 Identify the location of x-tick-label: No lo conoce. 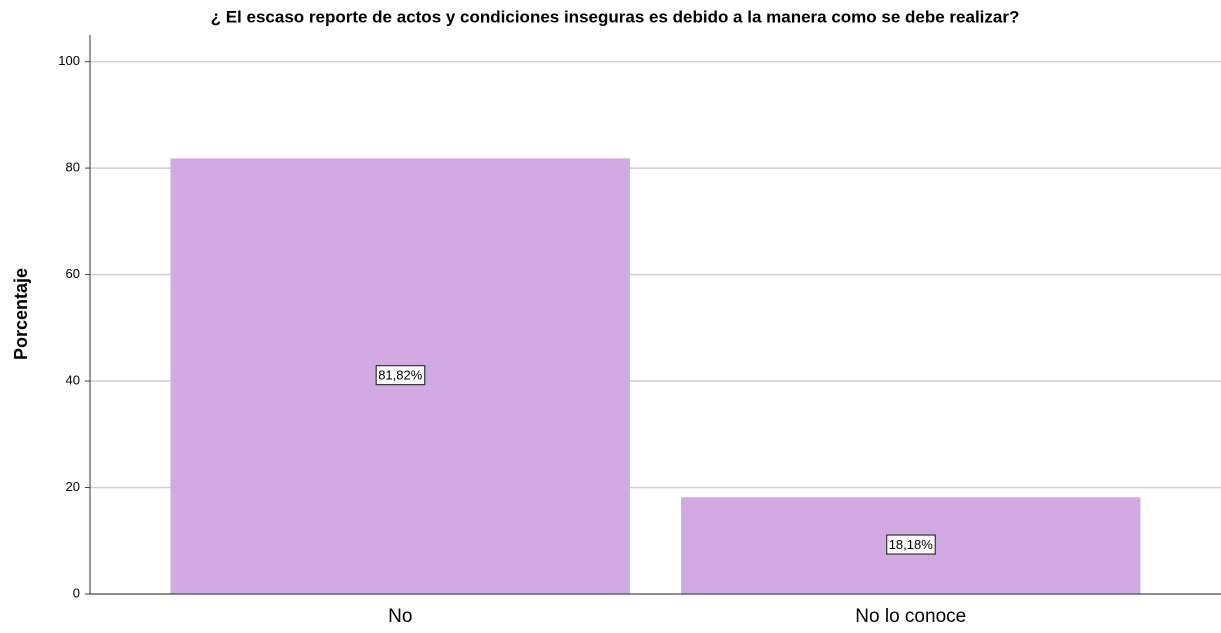
(910, 616).